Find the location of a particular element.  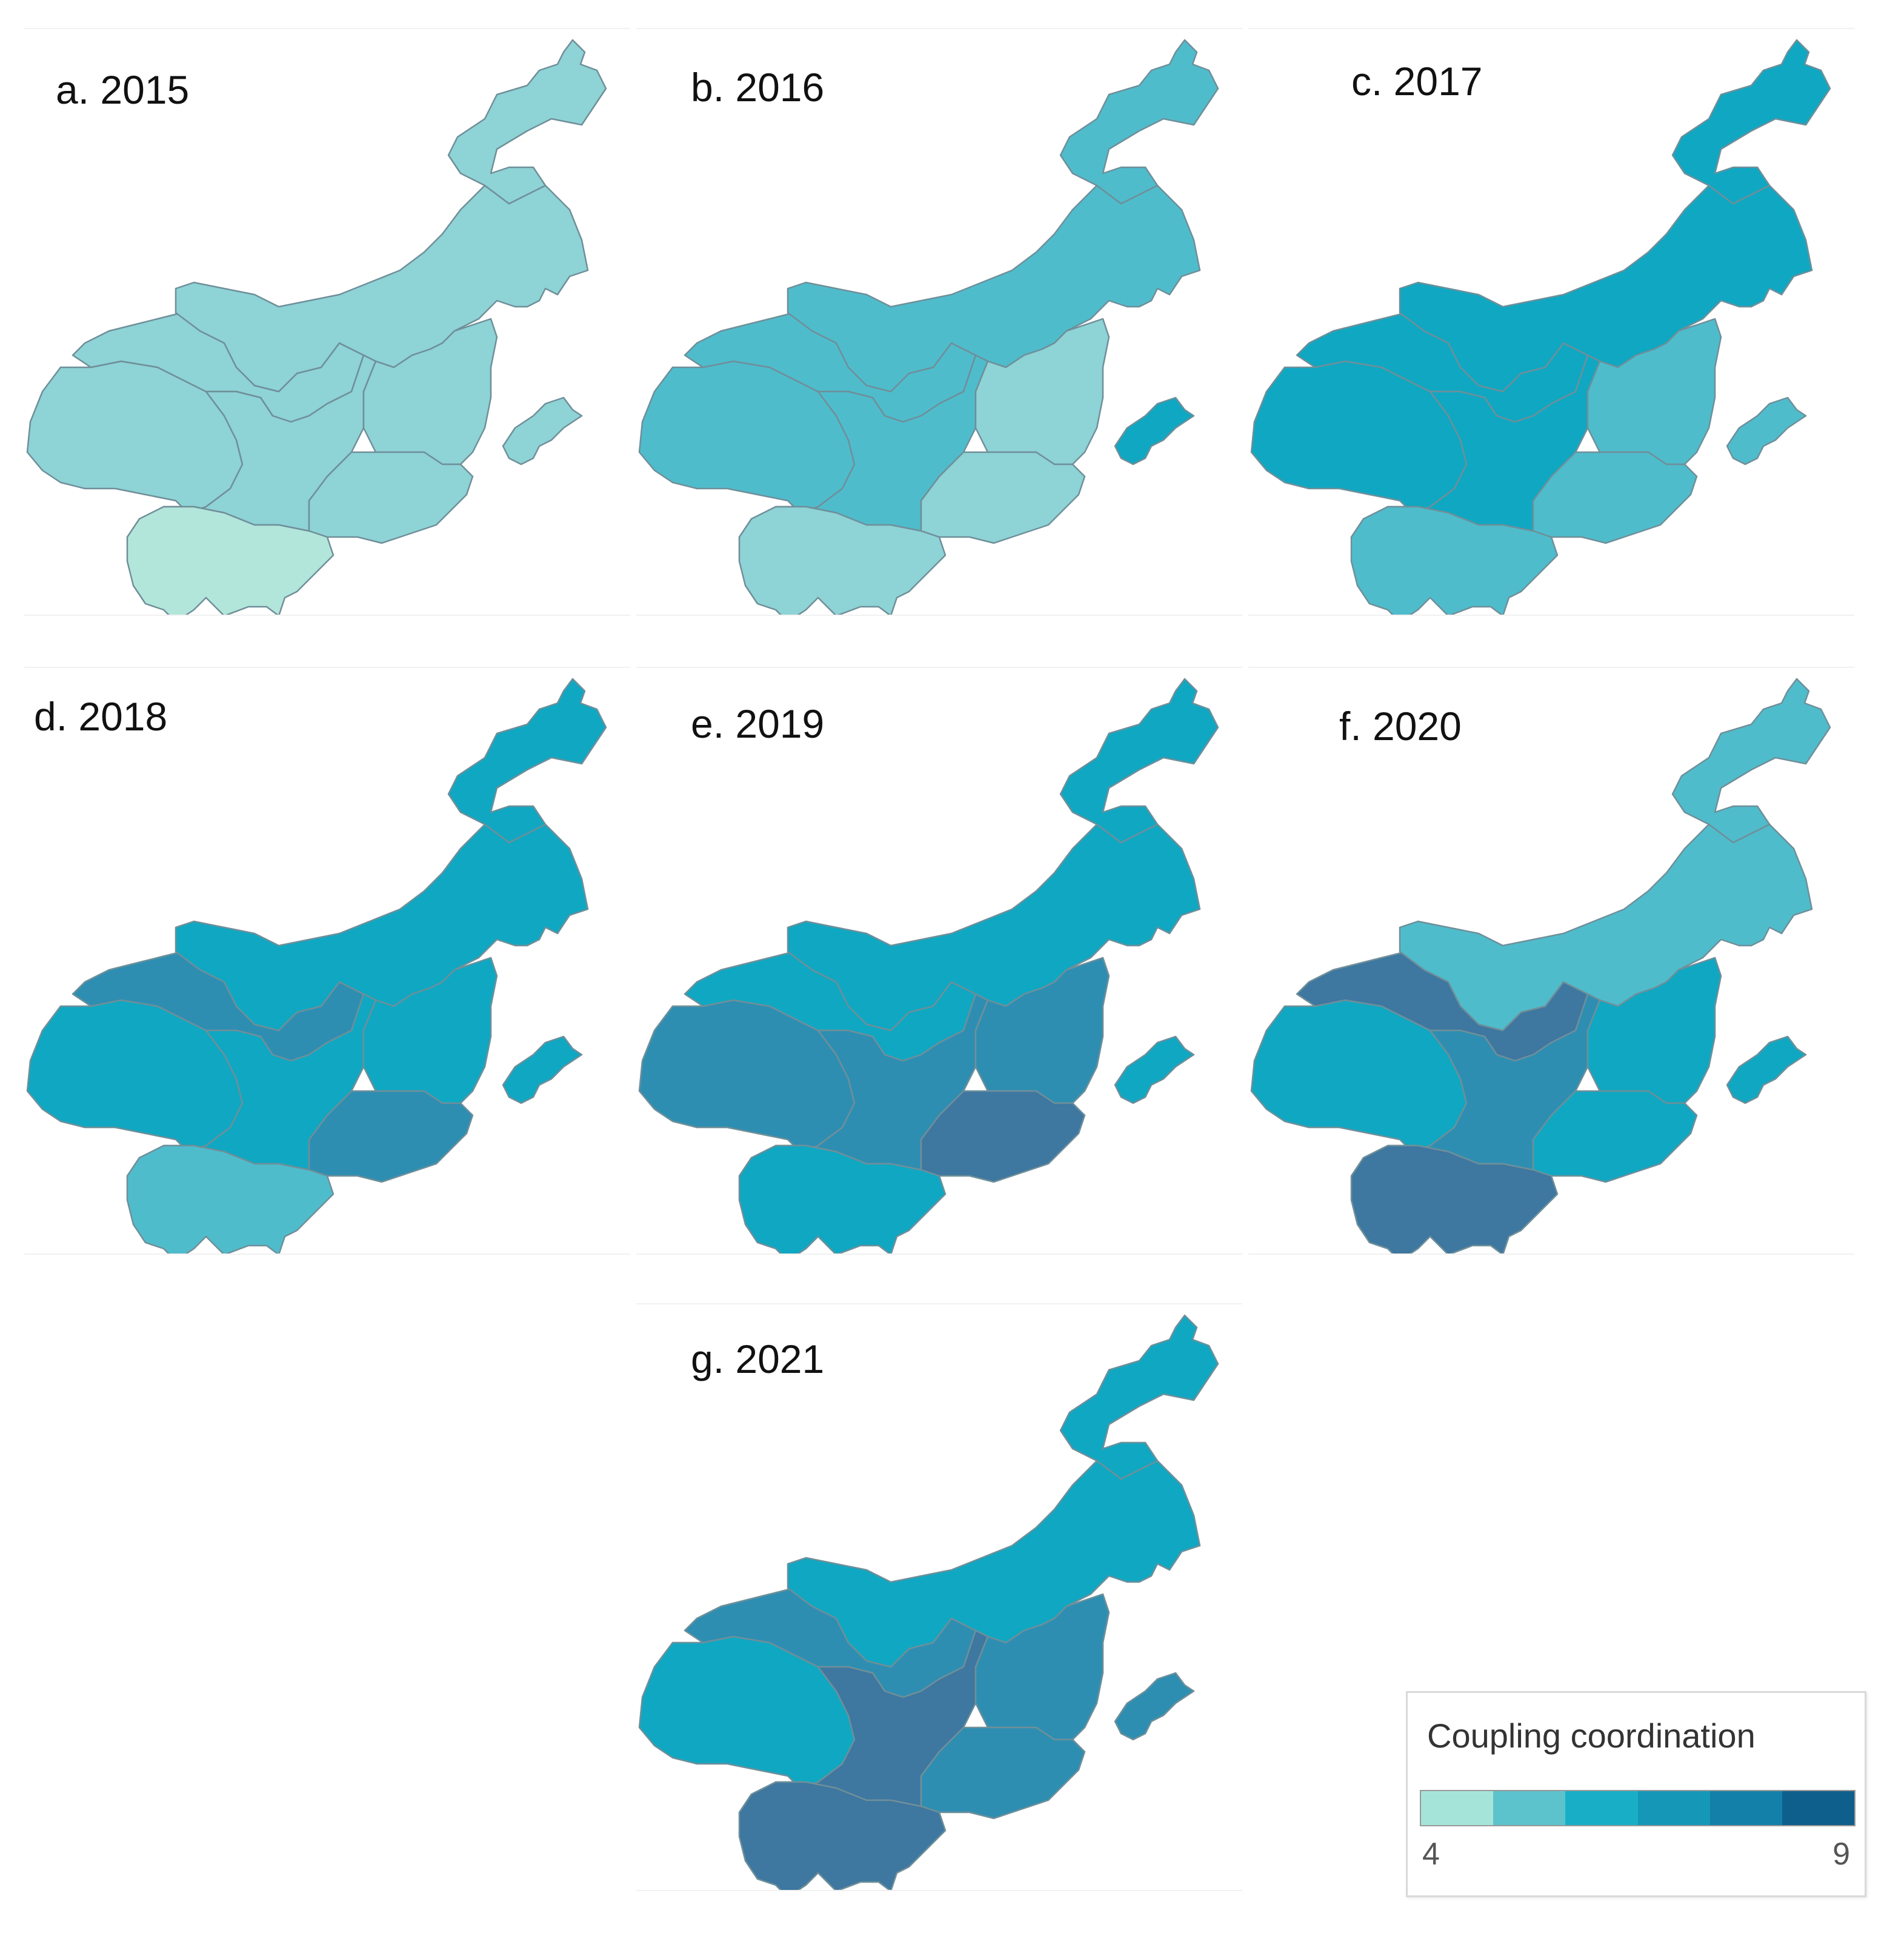

panel-label: b. 2016 is located at coordinates (758, 87).